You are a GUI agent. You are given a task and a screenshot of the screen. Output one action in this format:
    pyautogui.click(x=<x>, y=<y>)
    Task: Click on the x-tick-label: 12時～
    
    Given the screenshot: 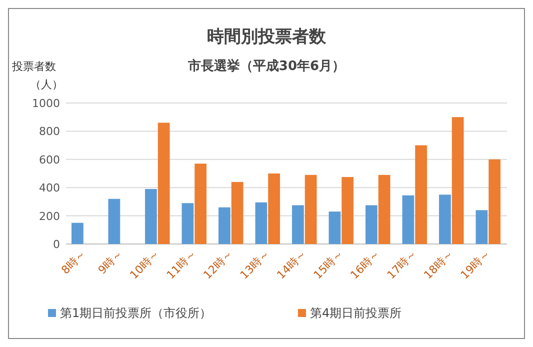 What is the action you would take?
    pyautogui.click(x=218, y=264)
    